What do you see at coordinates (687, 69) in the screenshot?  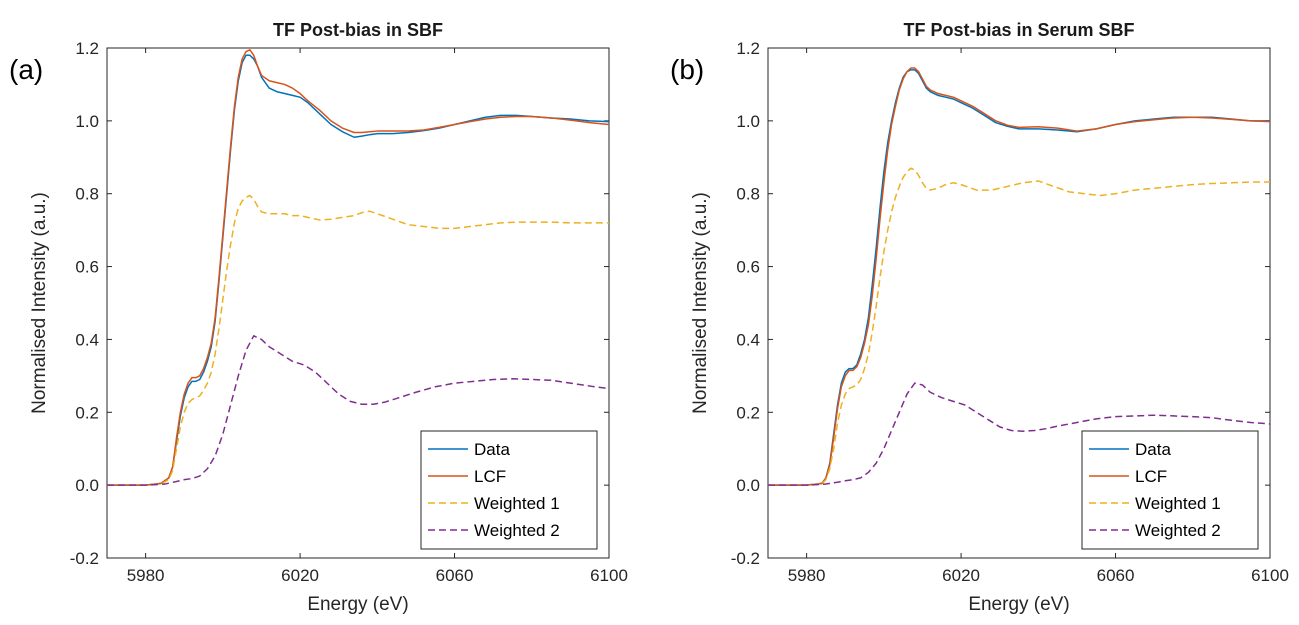 I see `panel-label: (b)` at bounding box center [687, 69].